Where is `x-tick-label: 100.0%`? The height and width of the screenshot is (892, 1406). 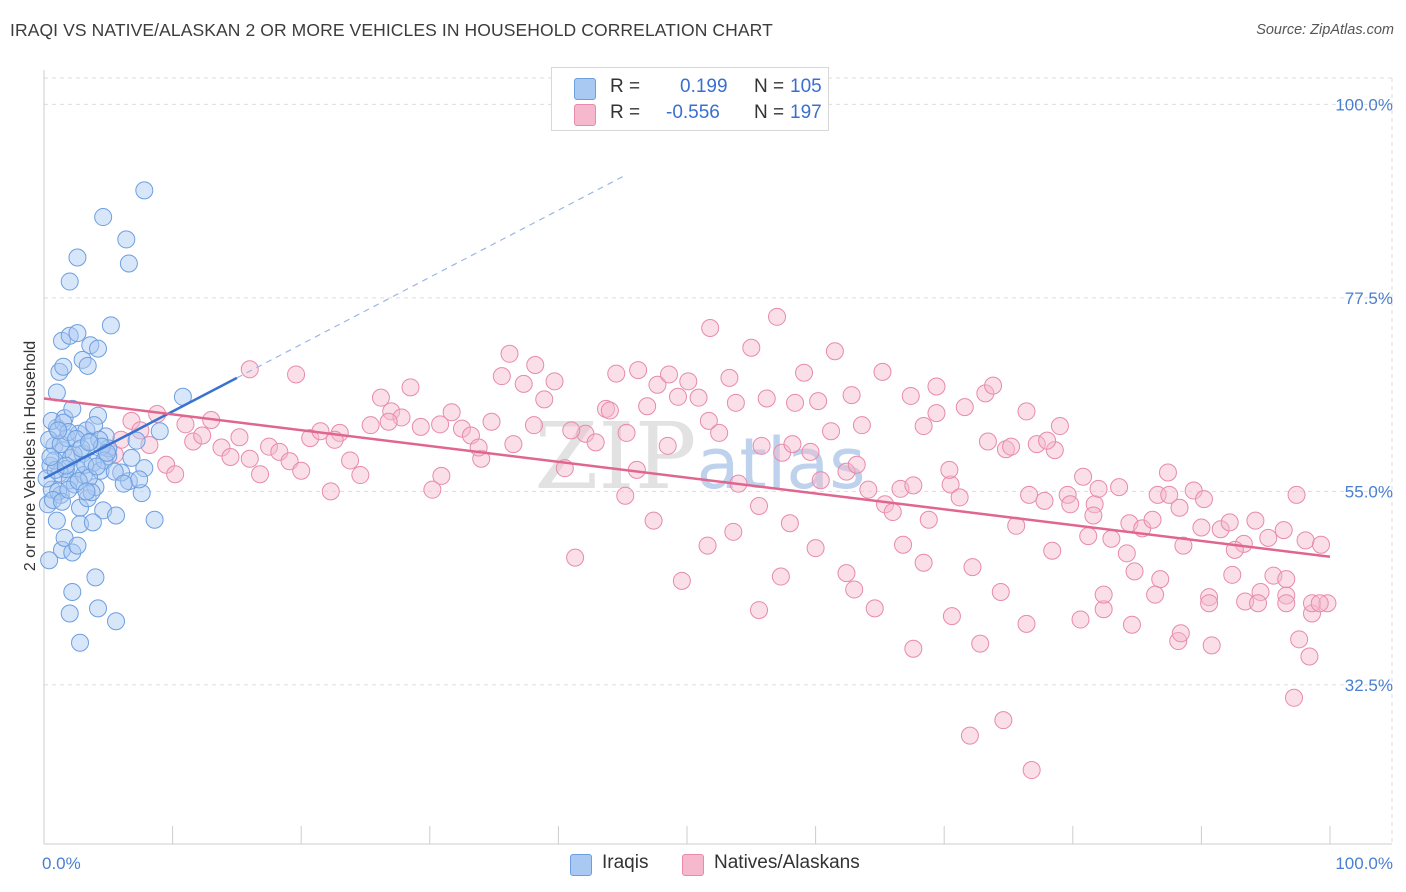 x-tick-label: 100.0% is located at coordinates (1364, 863).